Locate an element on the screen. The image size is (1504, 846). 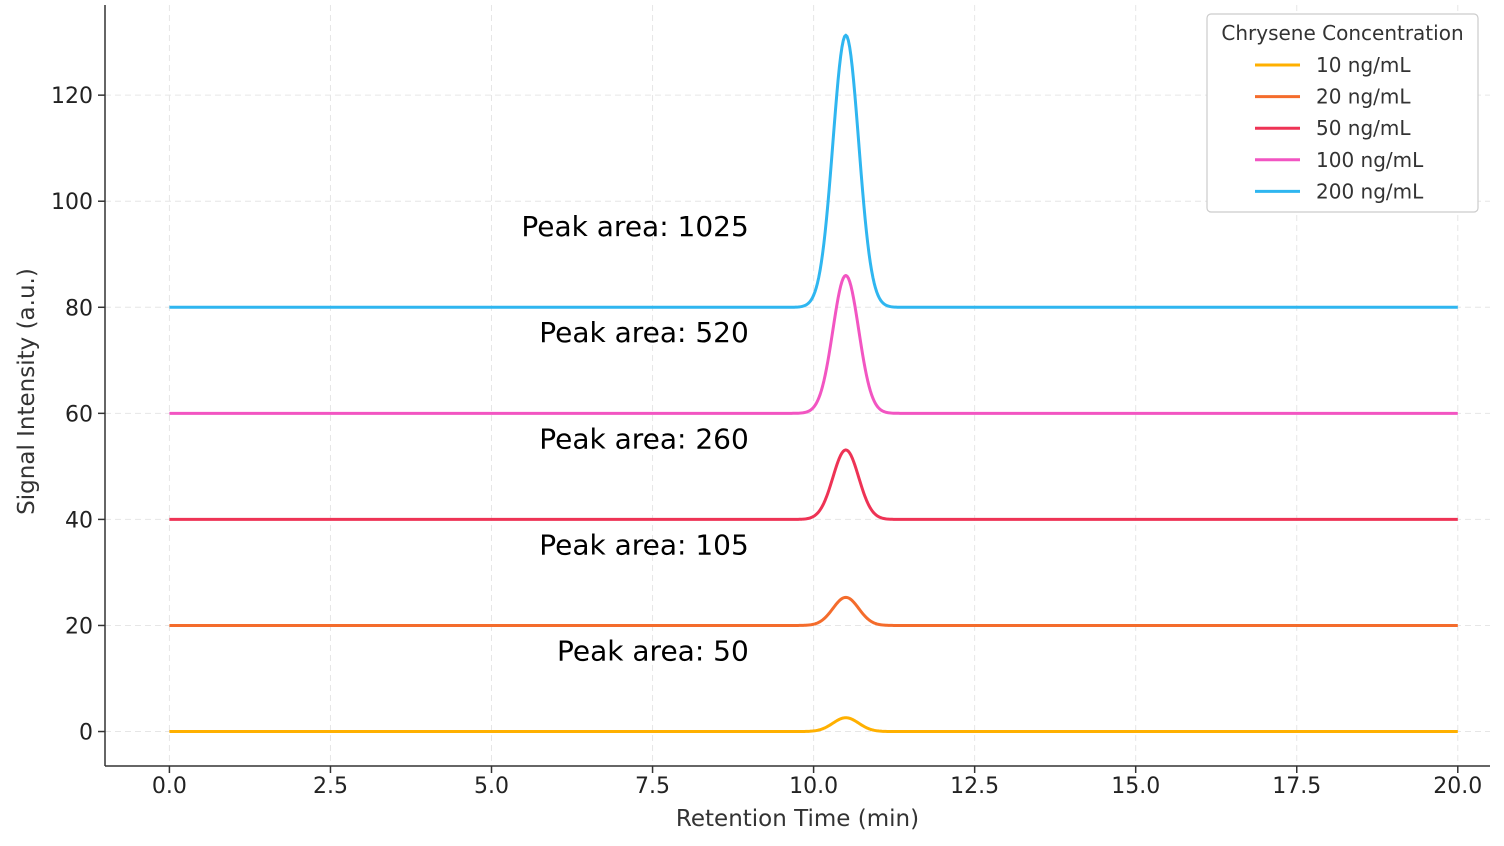
peak-area-label: Peak area: 50 is located at coordinates (653, 650).